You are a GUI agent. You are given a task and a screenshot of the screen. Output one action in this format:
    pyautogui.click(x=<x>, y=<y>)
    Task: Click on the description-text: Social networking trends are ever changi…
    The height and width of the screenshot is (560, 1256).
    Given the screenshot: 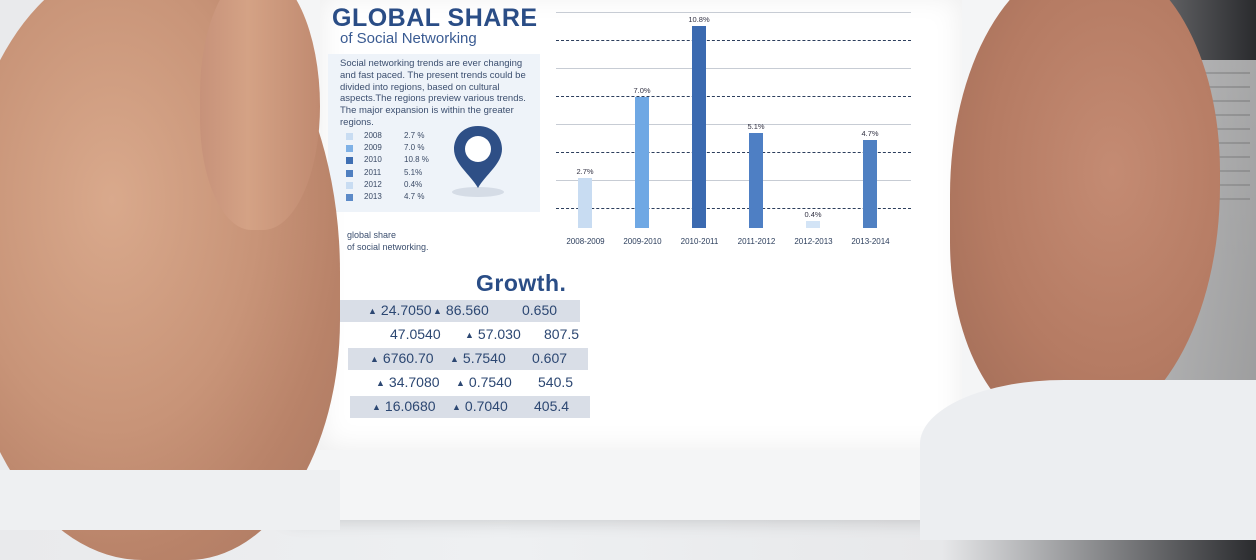 What is the action you would take?
    pyautogui.click(x=433, y=93)
    